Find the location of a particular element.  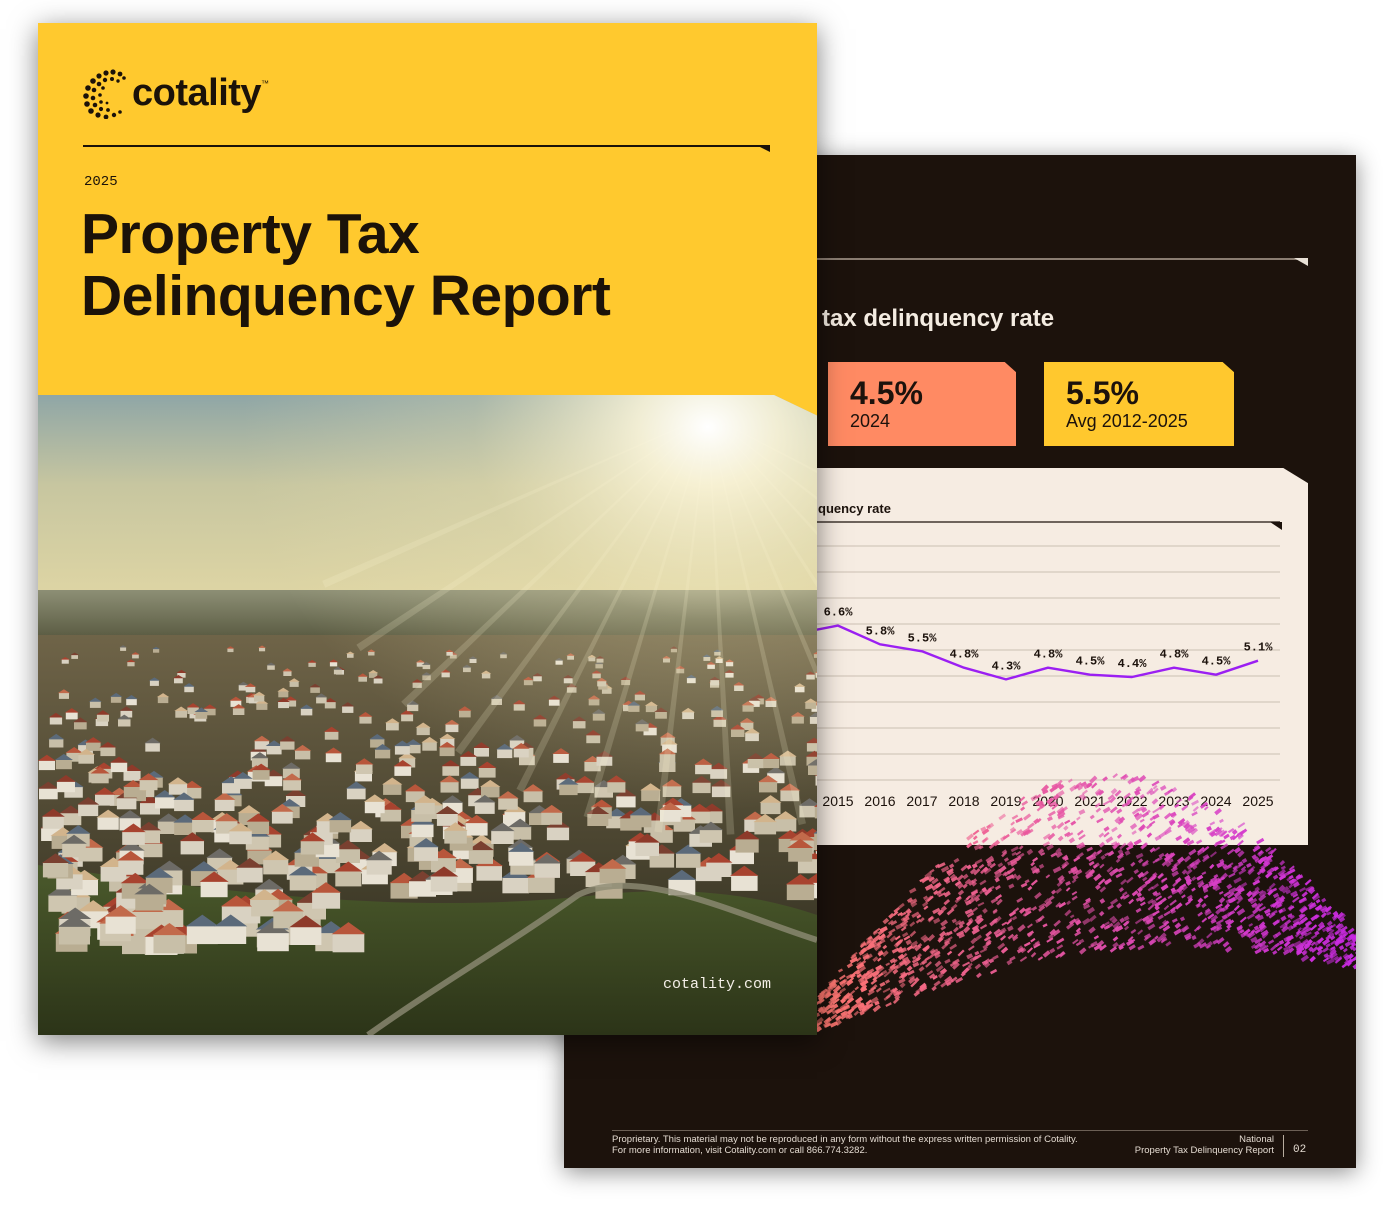

x-tick-label: 2019 is located at coordinates (1005, 801).